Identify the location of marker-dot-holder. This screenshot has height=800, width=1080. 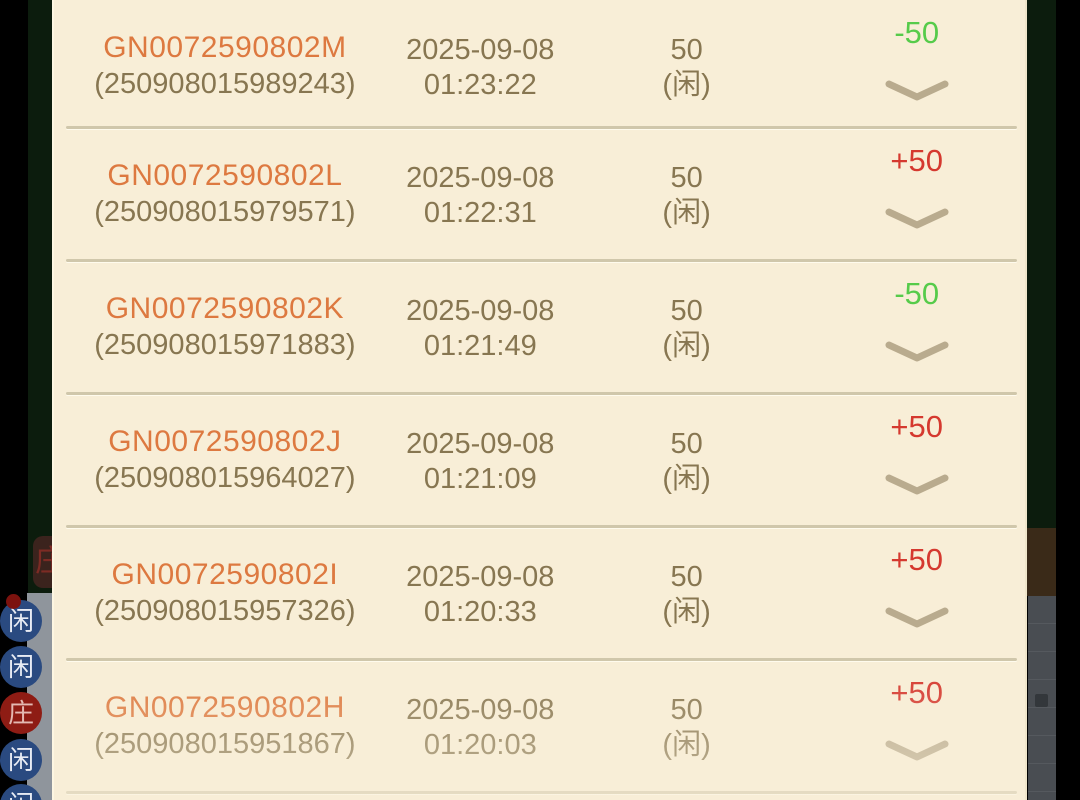
(21, 618).